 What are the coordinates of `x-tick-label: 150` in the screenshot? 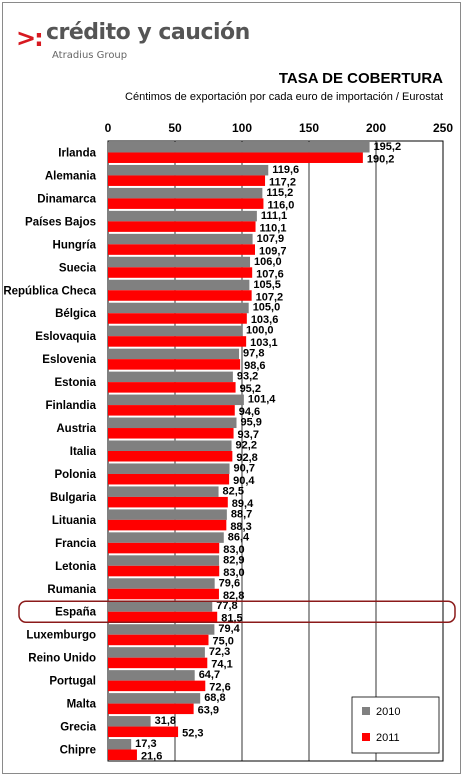 It's located at (309, 128).